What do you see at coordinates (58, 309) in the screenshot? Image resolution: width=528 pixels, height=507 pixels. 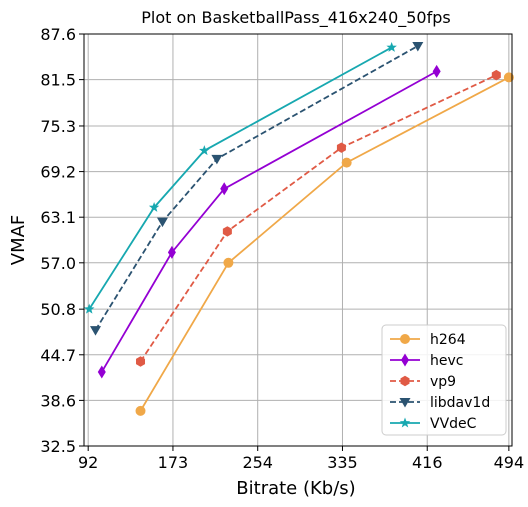 I see `y-tick-label: 50.8` at bounding box center [58, 309].